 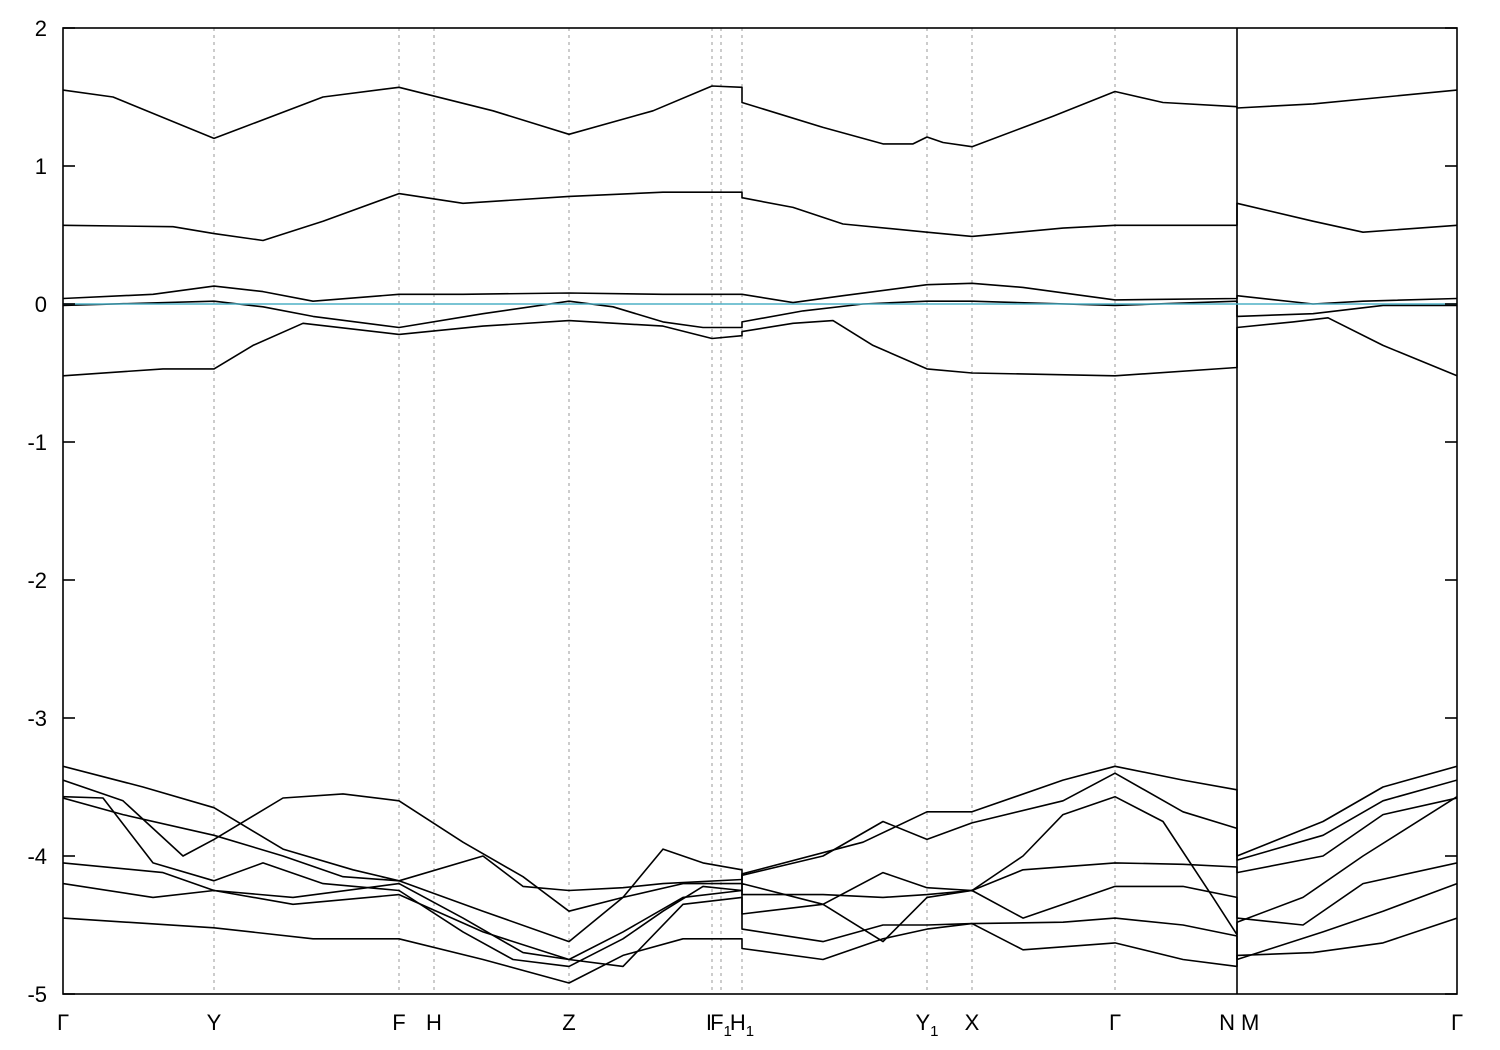 I want to click on y-tick-label: -5, so click(x=37, y=994).